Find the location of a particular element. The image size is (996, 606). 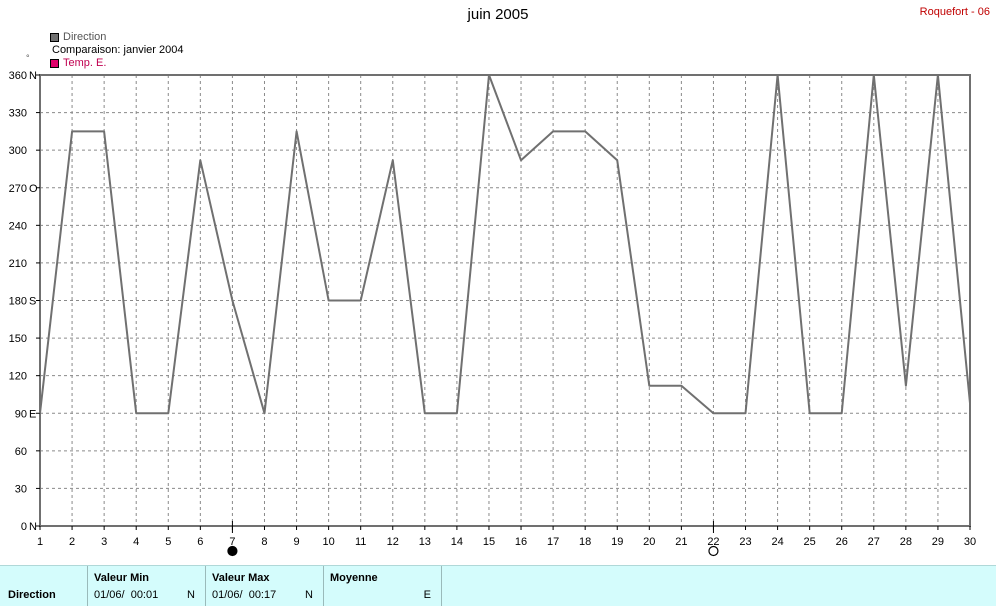

legend-label-comparison: Comparaison: janvier 2004 is located at coordinates (118, 50).